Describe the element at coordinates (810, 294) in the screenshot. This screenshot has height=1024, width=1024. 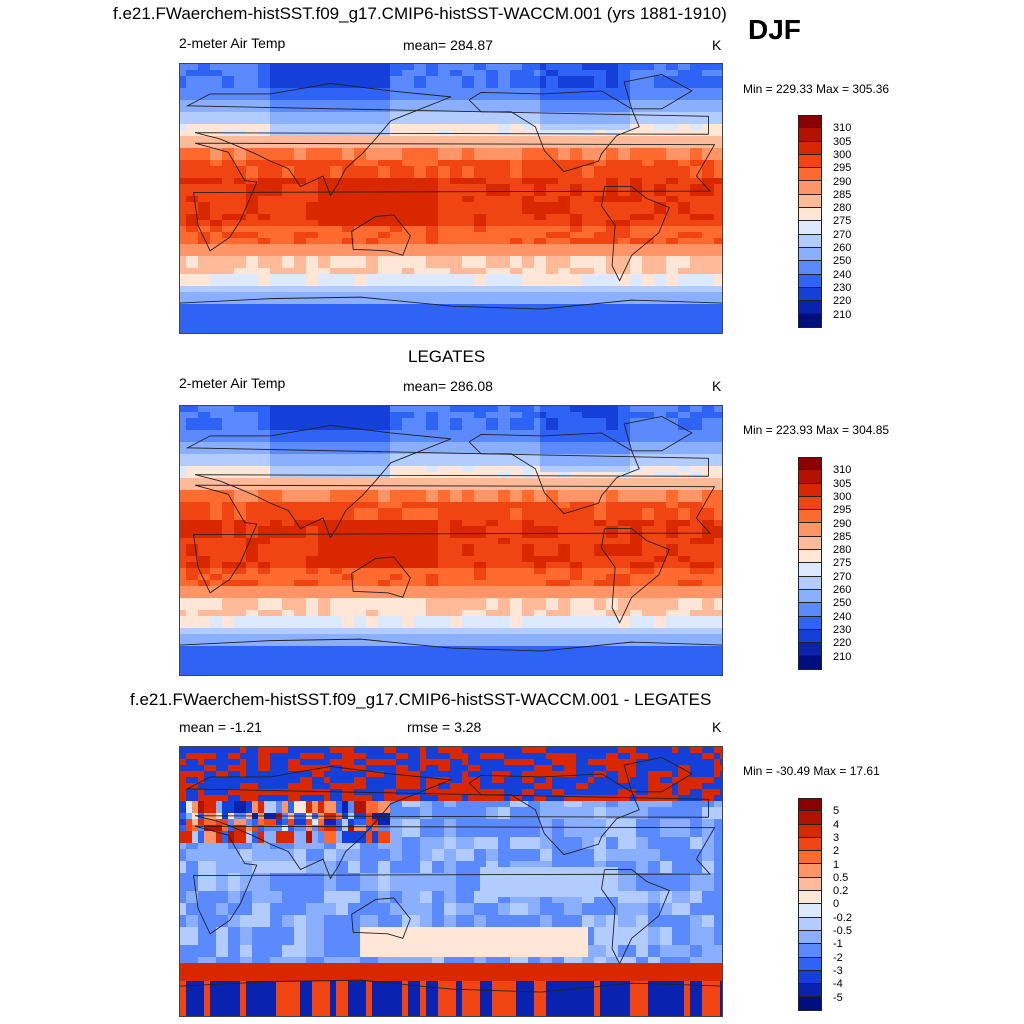
I see `colorbar-swatch` at that location.